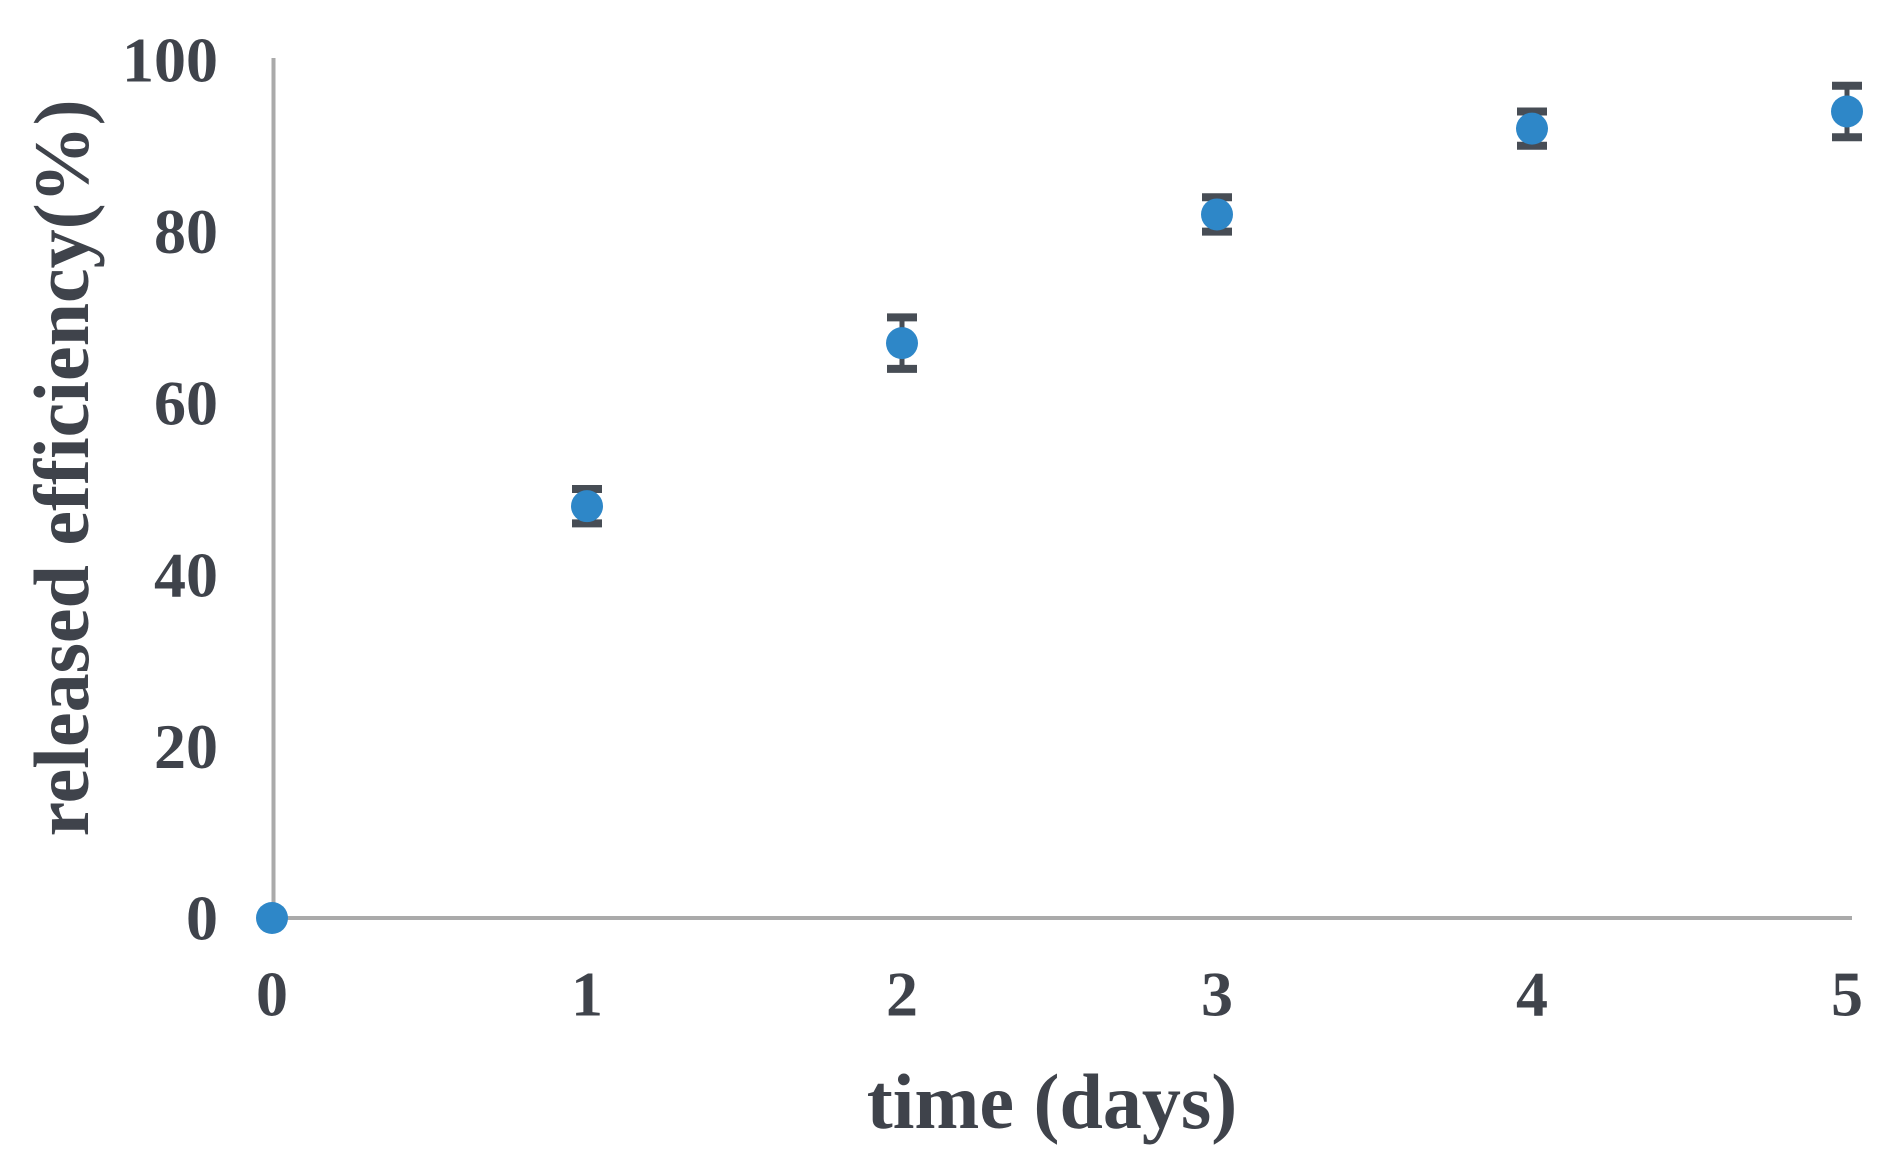  I want to click on y-axis-title: released efficiency(%), so click(61, 468).